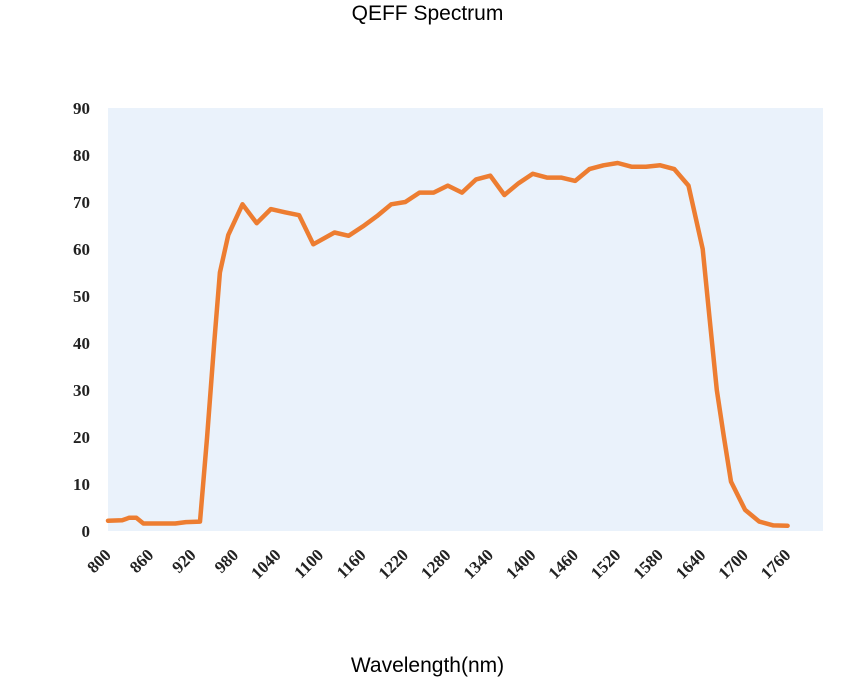 This screenshot has height=690, width=855. What do you see at coordinates (226, 560) in the screenshot?
I see `x-tick-label: 980` at bounding box center [226, 560].